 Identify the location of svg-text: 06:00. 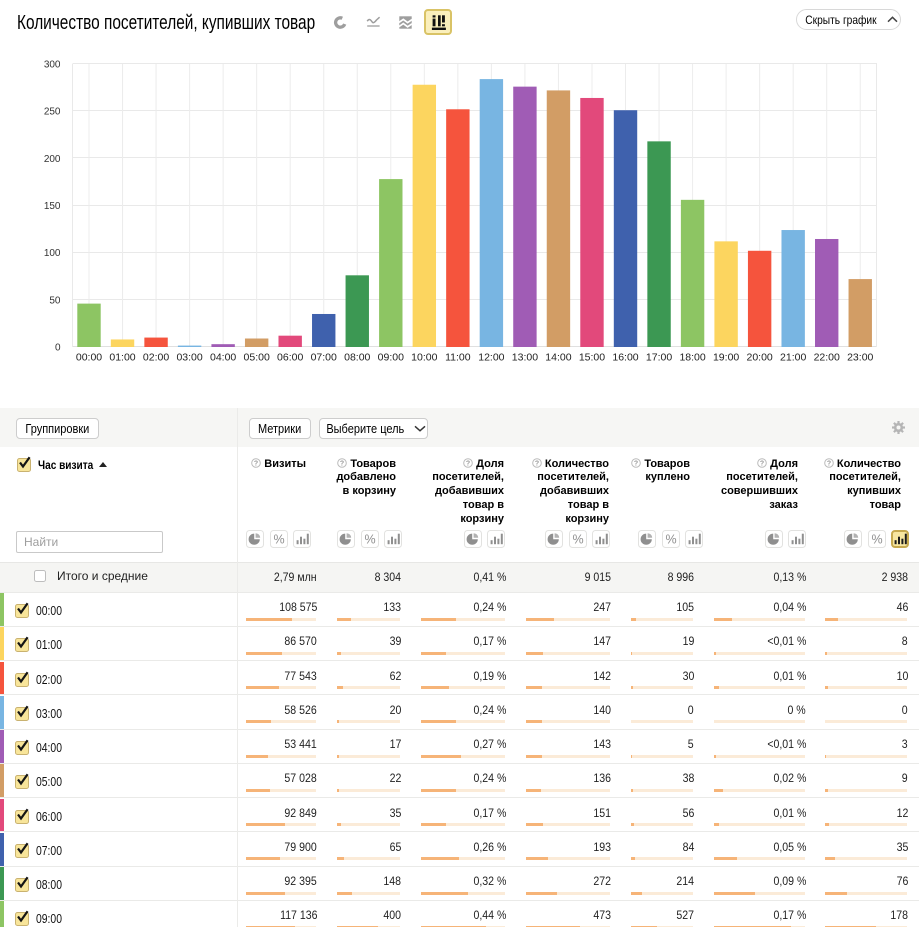
(290, 358).